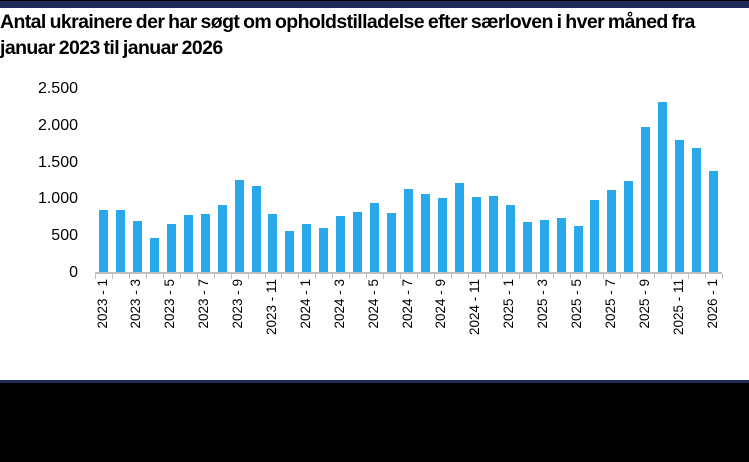 This screenshot has height=462, width=749. What do you see at coordinates (678, 307) in the screenshot?
I see `x-axis-label-2025-11: 2025 - 11` at bounding box center [678, 307].